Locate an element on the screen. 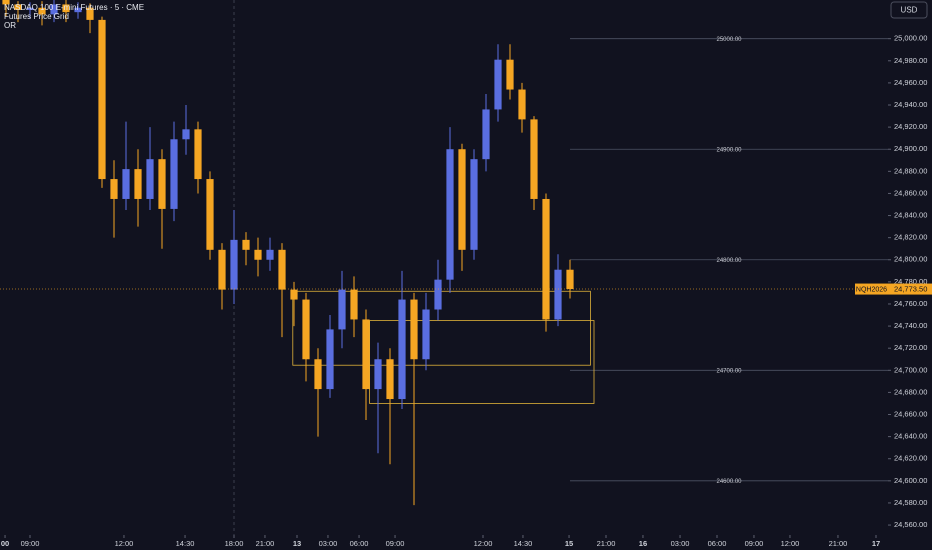  symbol-tag is located at coordinates (871, 289).